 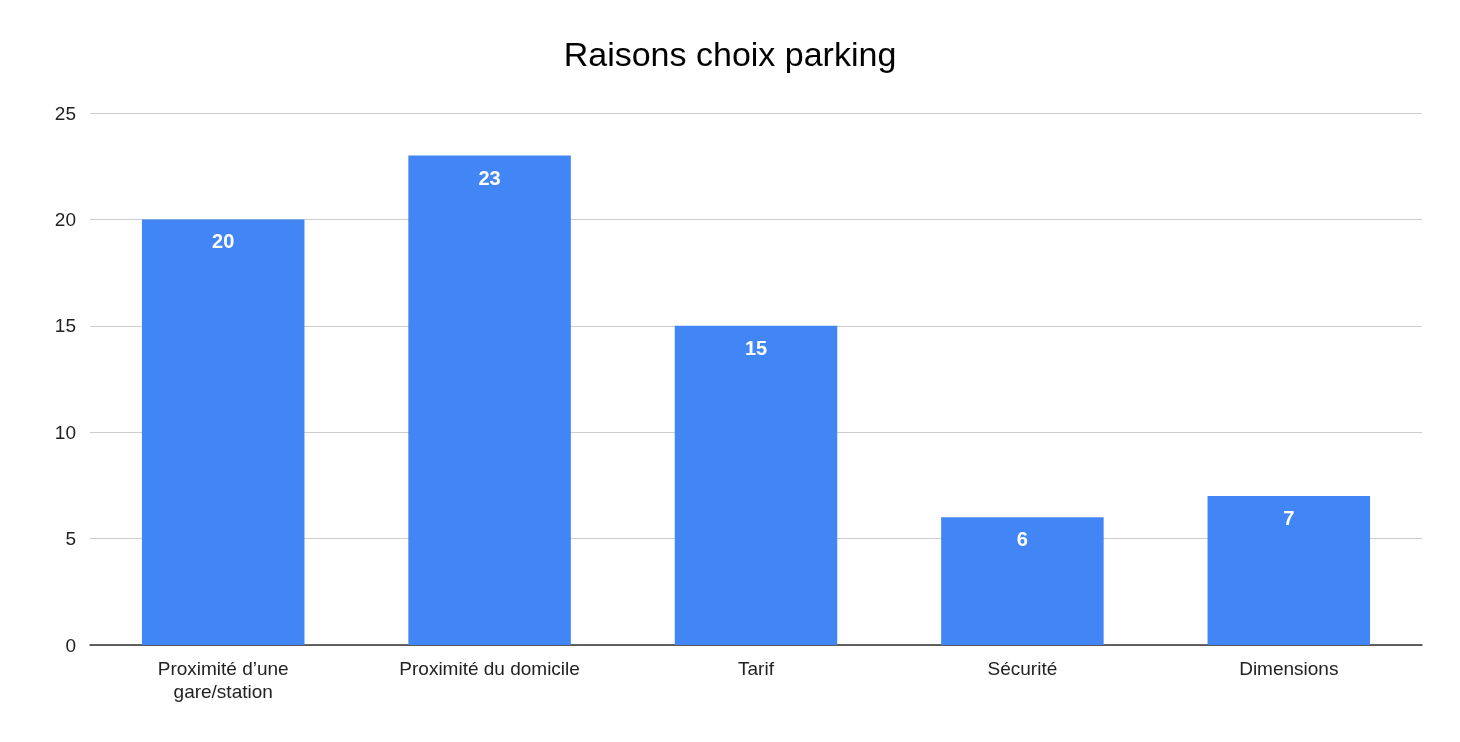 I want to click on y-tick-label: 20, so click(x=65, y=219).